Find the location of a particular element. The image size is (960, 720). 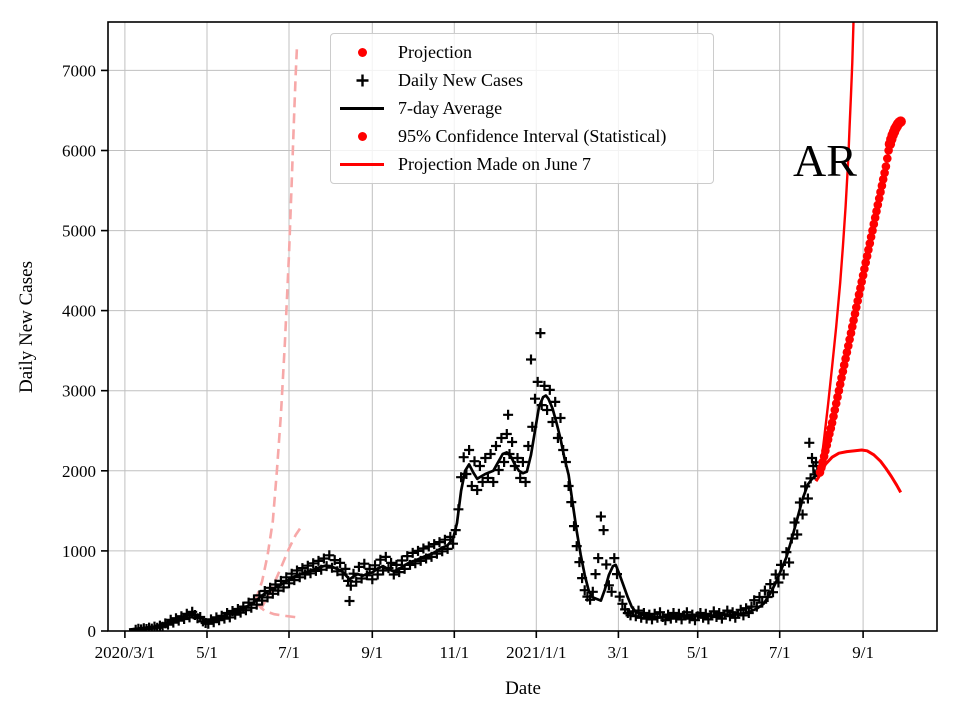

legend-item: Projection Made on June 7 is located at coordinates (526, 165).